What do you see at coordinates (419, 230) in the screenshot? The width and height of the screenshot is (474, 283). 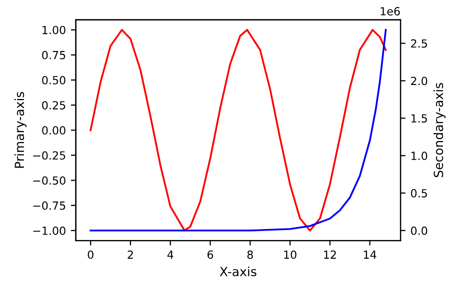 I see `y2-tick-label: 0.0` at bounding box center [419, 230].